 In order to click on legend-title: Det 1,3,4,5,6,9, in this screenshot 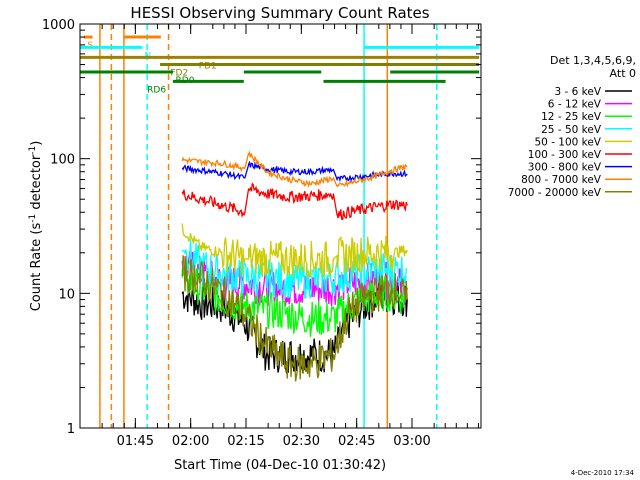, I will do `click(593, 60)`.